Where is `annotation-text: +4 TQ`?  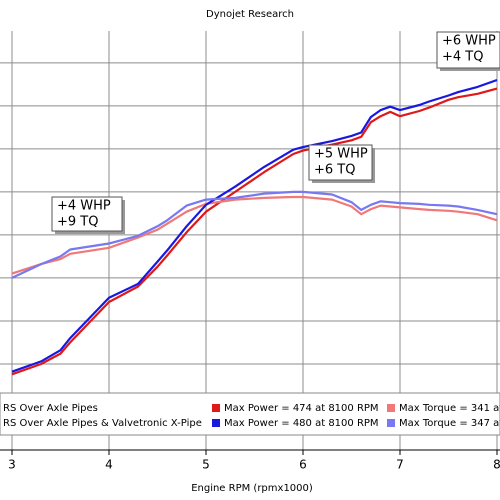
annotation-text: +4 TQ is located at coordinates (462, 57).